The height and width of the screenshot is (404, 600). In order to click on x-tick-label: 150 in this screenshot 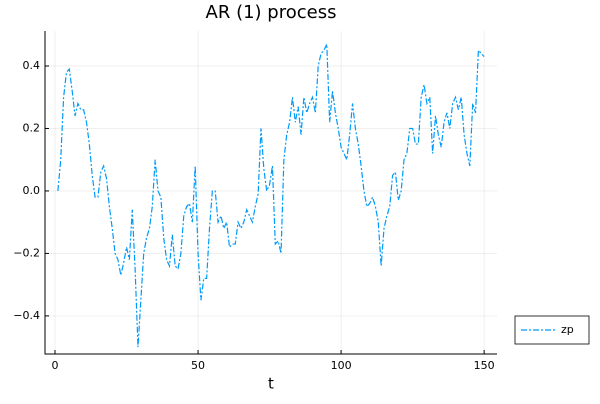, I will do `click(484, 365)`.